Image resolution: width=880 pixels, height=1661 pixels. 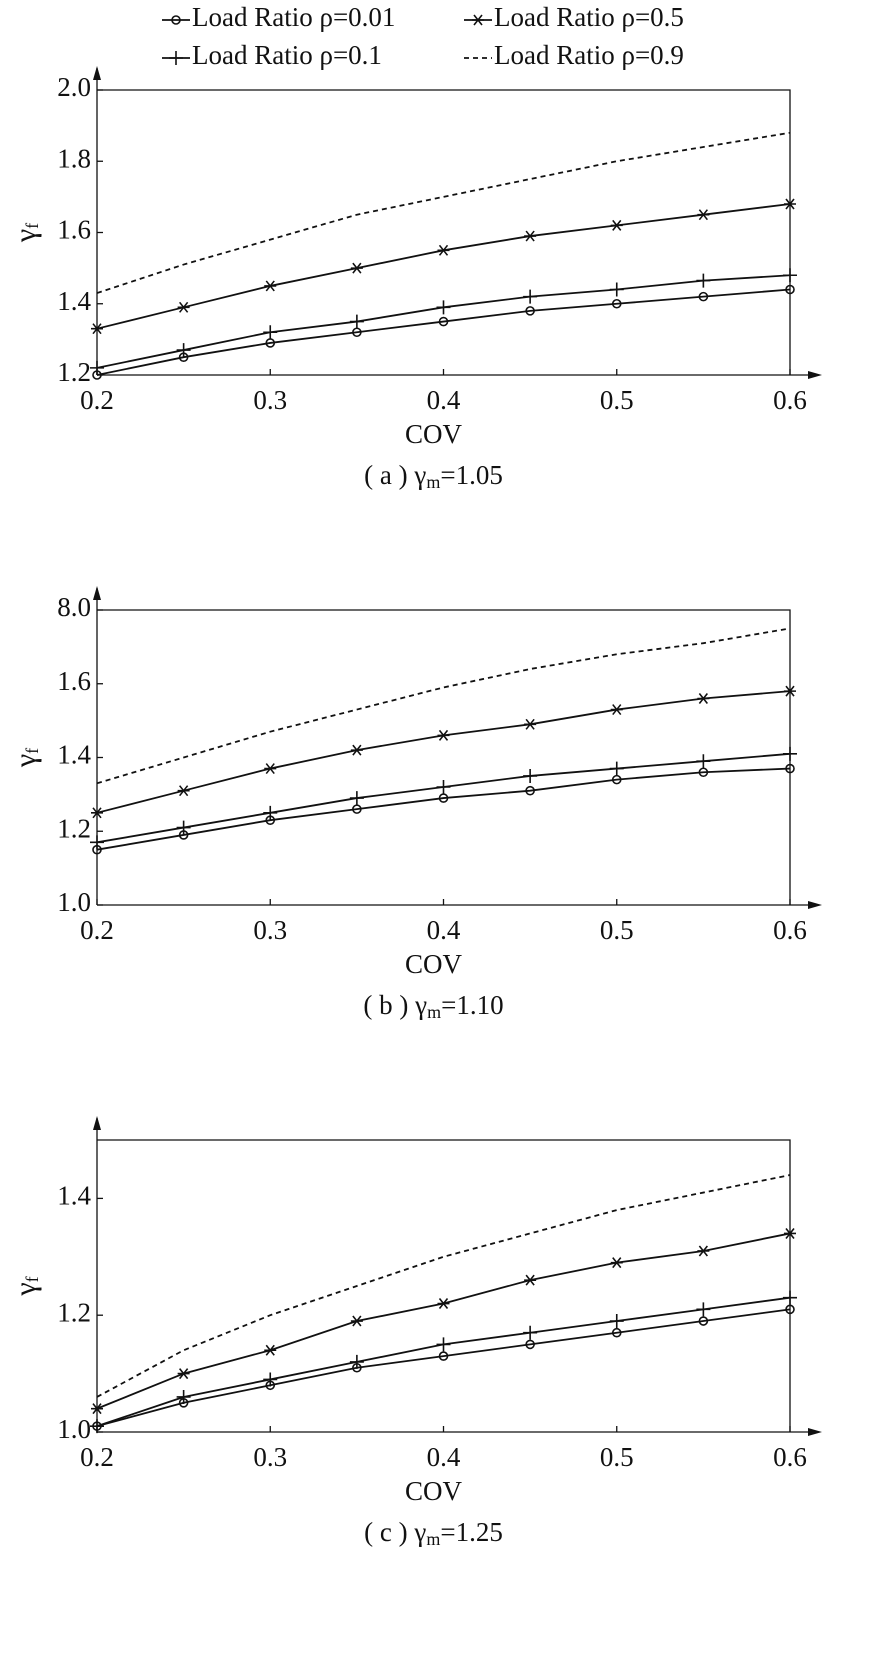 I want to click on caption-text: ( c ) γ, so click(x=395, y=1532).